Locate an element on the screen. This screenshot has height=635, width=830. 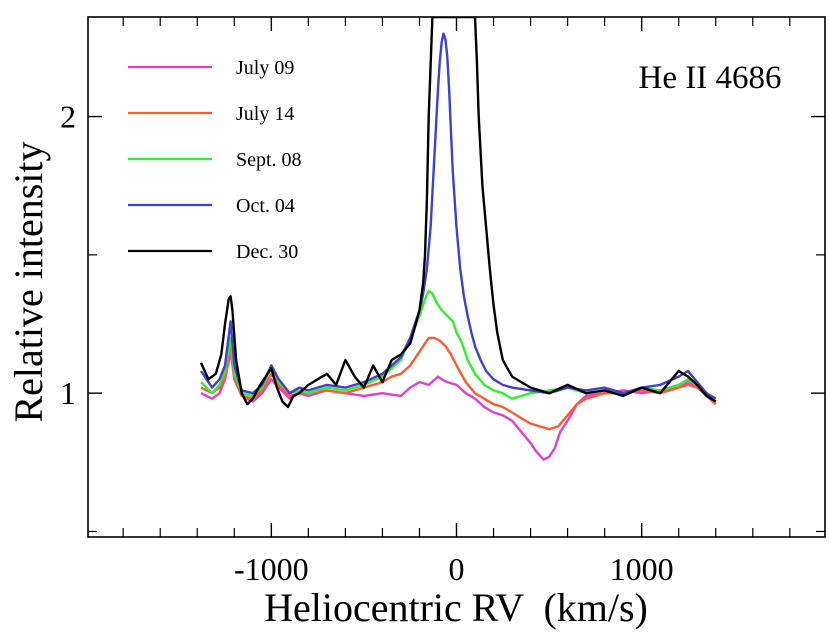
x-tick-label: 0 is located at coordinates (457, 569).